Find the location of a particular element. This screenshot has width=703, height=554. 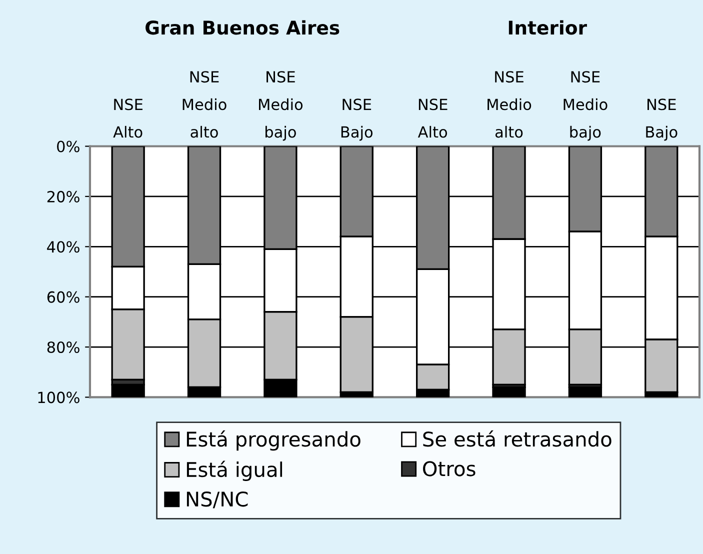

y-tick-label: 100% is located at coordinates (59, 398).